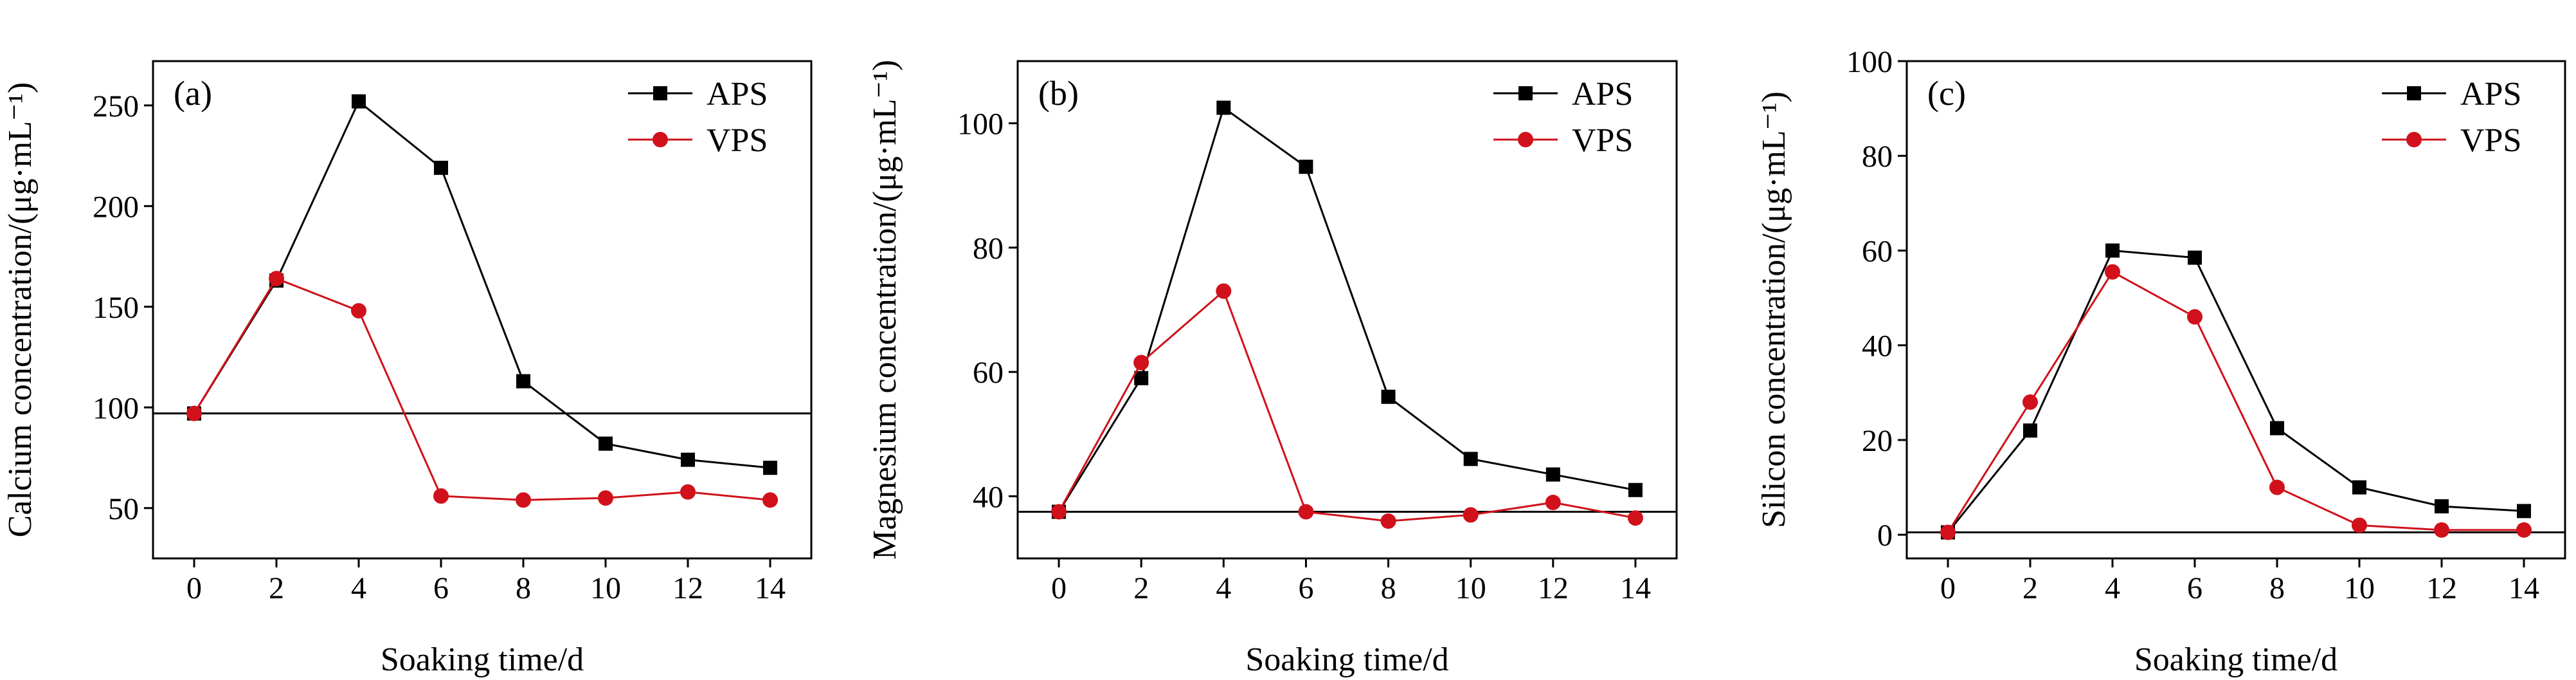  I want to click on y-tick-label: 20, so click(1877, 441).